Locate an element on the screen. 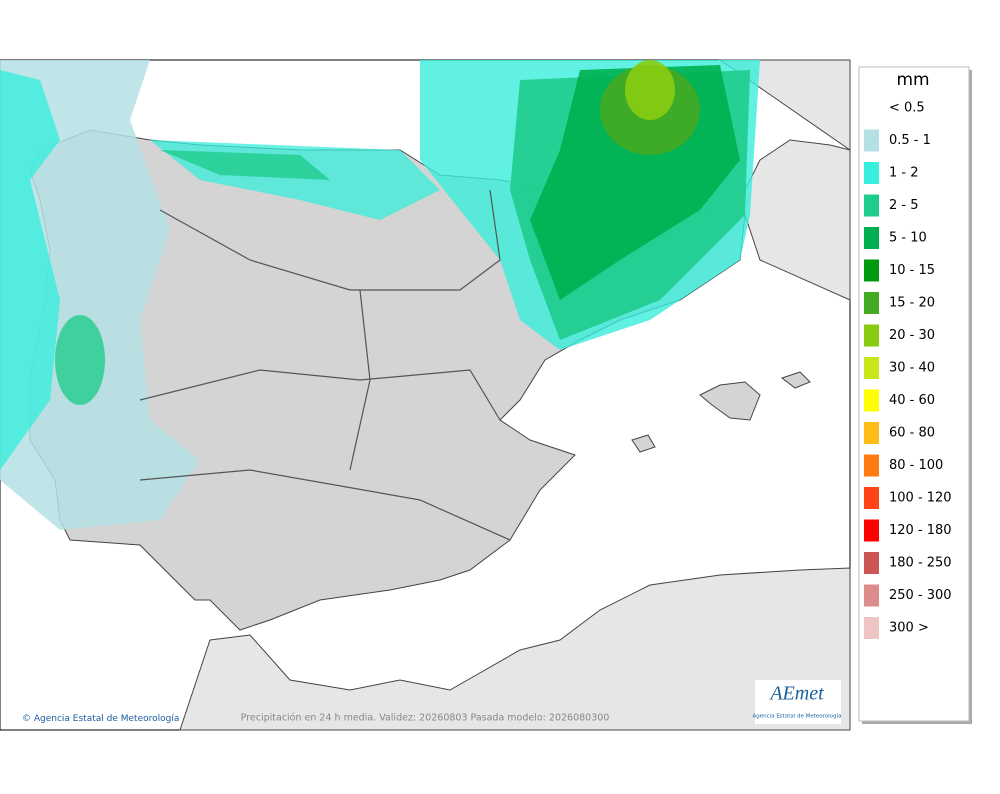 Image resolution: width=1000 pixels, height=794 pixels. legend-label: 80 - 100 is located at coordinates (916, 465).